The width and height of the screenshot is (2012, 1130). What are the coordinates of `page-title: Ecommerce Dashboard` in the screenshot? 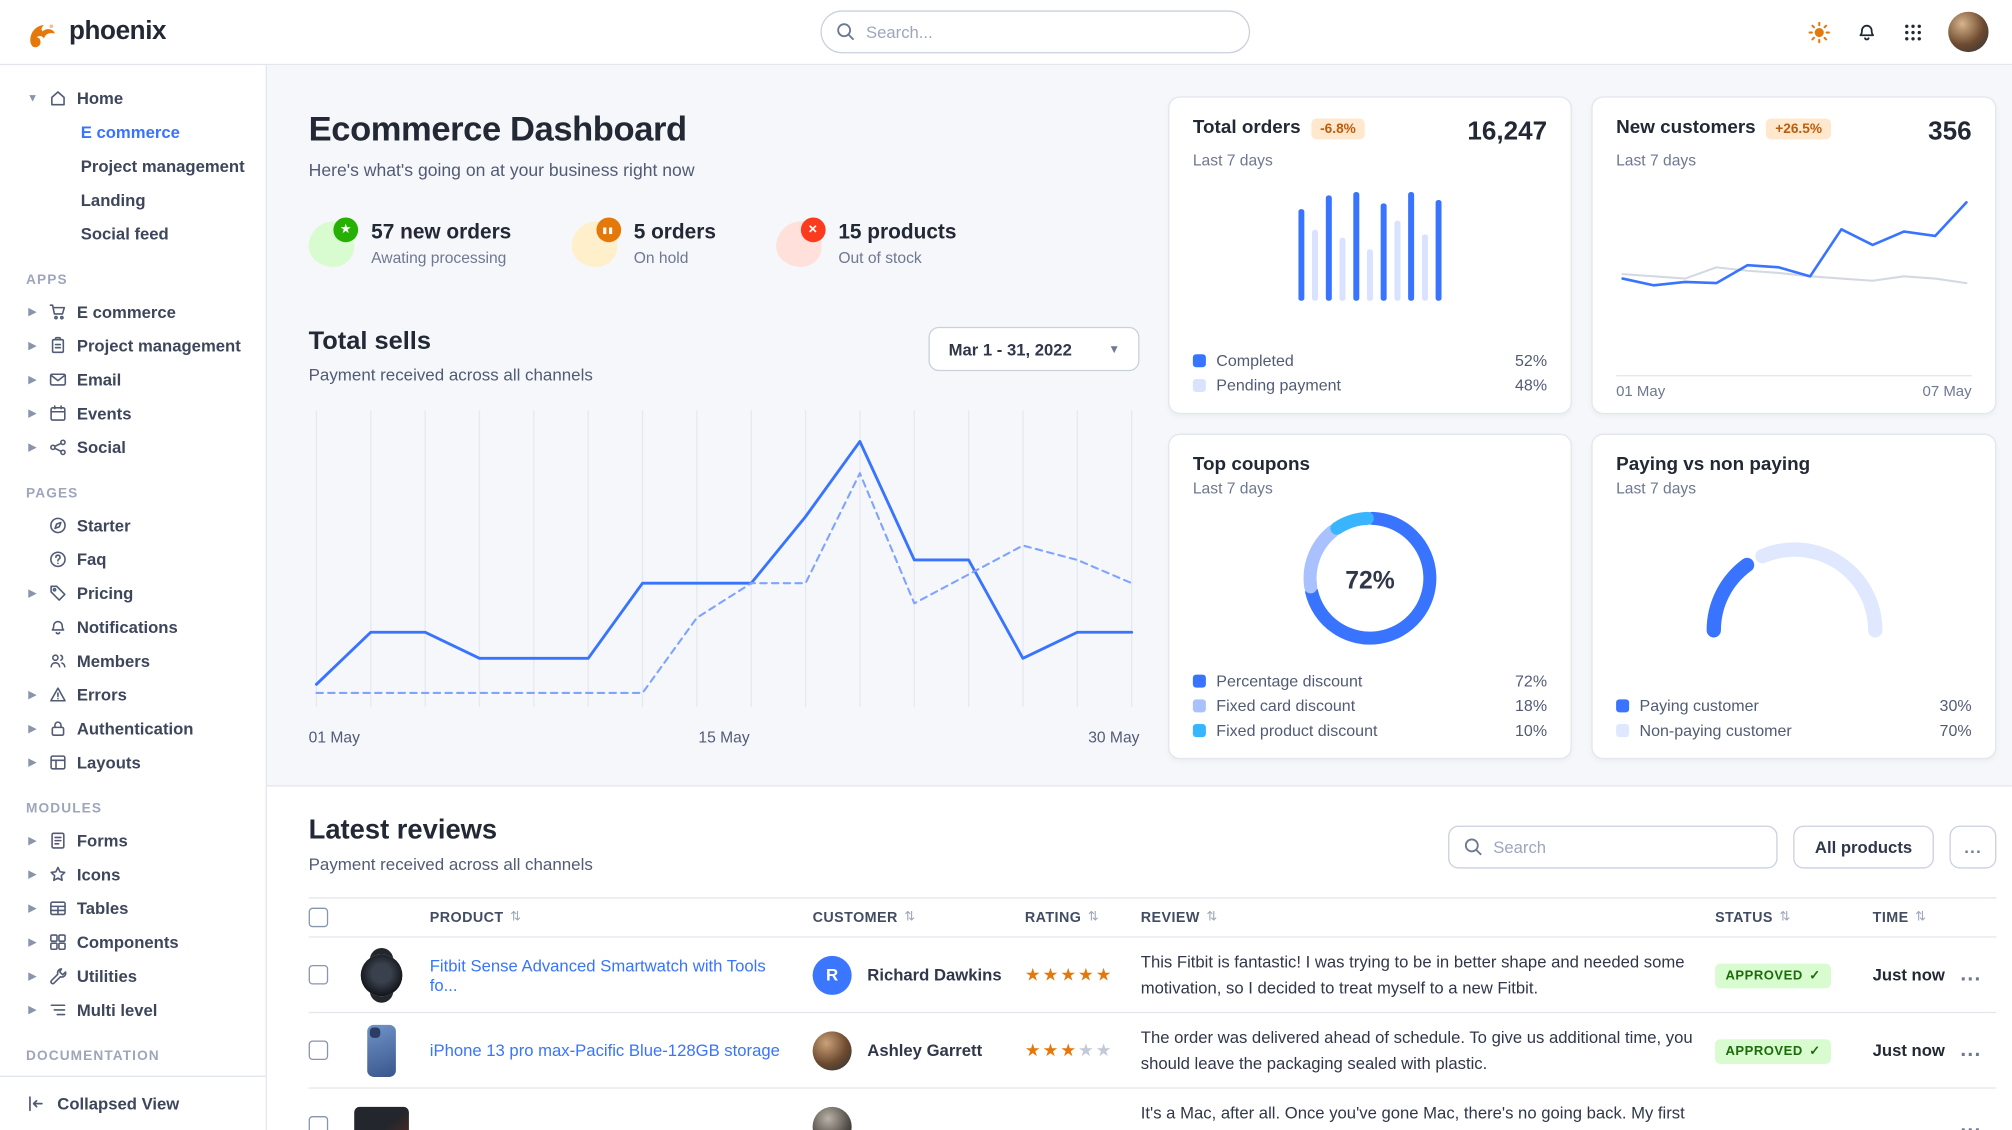 It's located at (497, 129).